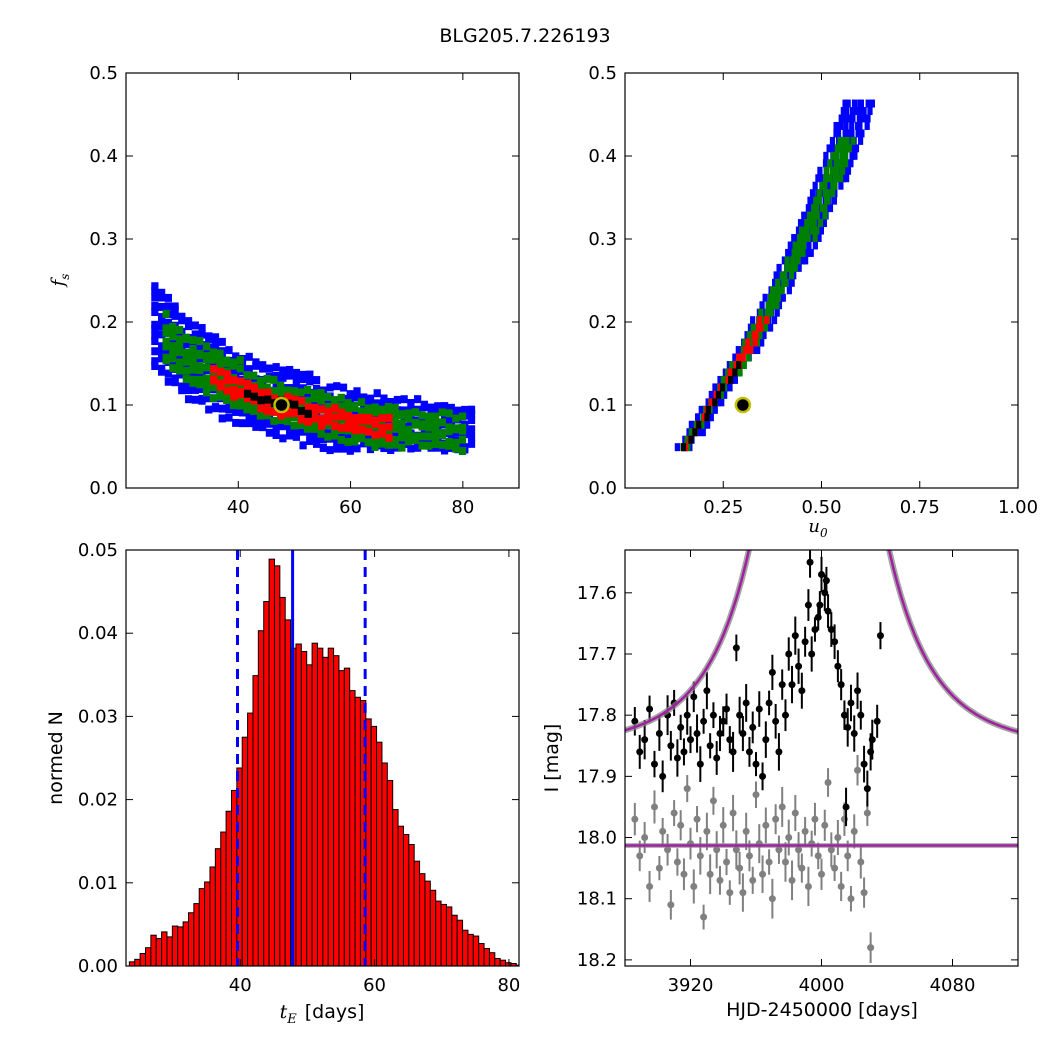  Describe the element at coordinates (821, 756) in the screenshot. I see `light-curve-plot` at that location.